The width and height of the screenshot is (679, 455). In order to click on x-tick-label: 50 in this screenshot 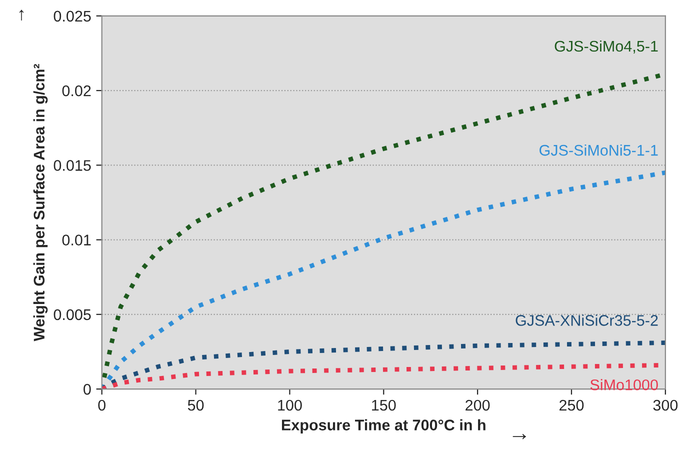, I will do `click(196, 405)`.